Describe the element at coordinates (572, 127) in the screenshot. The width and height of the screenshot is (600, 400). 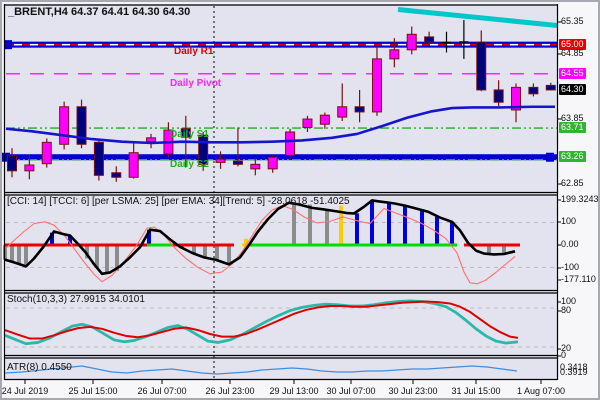
I see `price-axis-label: 63.71` at that location.